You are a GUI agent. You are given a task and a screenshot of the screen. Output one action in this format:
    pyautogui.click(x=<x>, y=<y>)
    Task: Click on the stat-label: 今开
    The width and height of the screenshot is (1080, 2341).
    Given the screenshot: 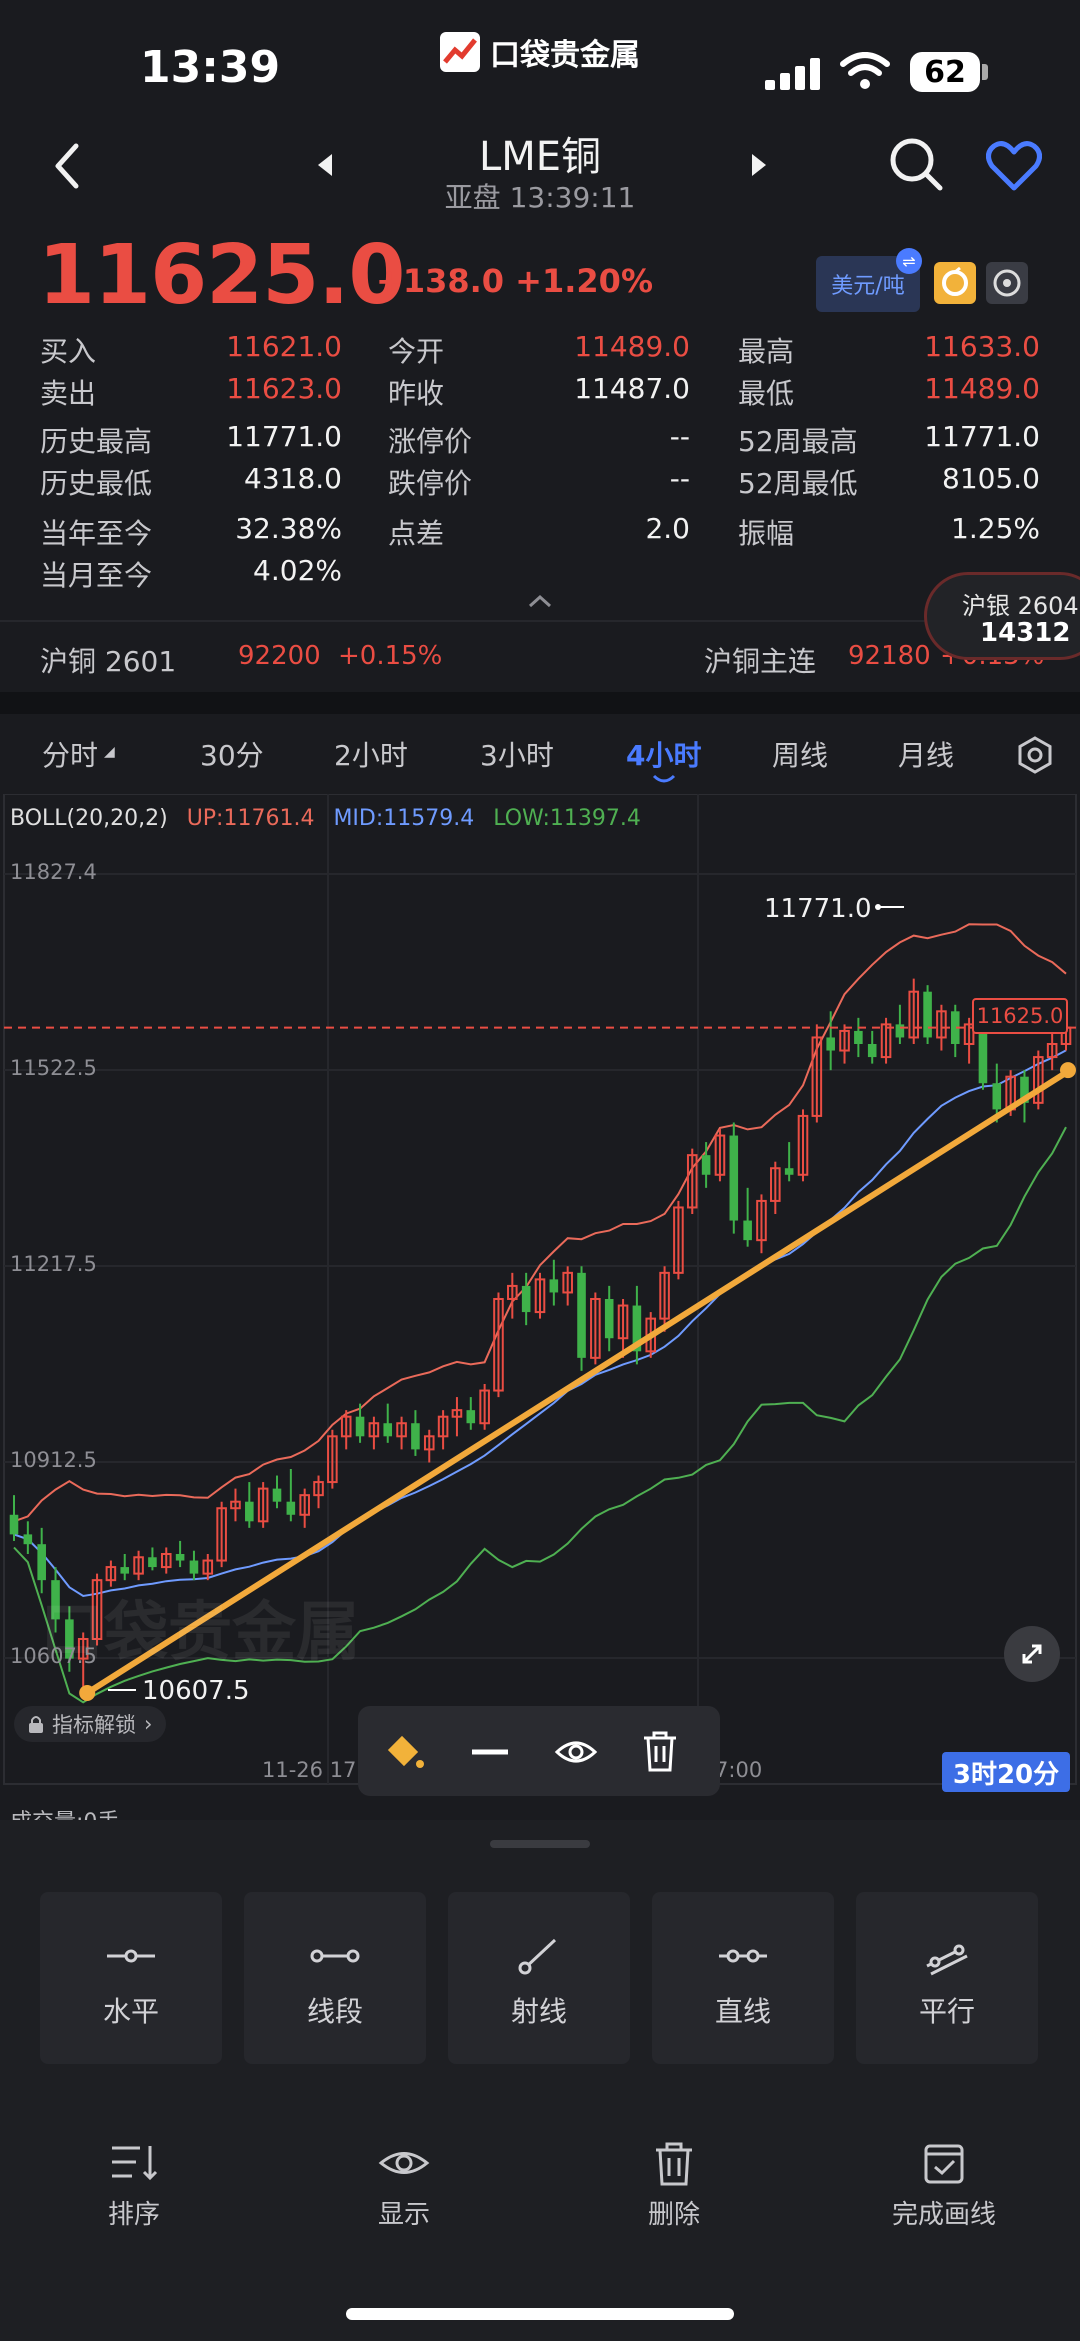 What is the action you would take?
    pyautogui.click(x=416, y=351)
    